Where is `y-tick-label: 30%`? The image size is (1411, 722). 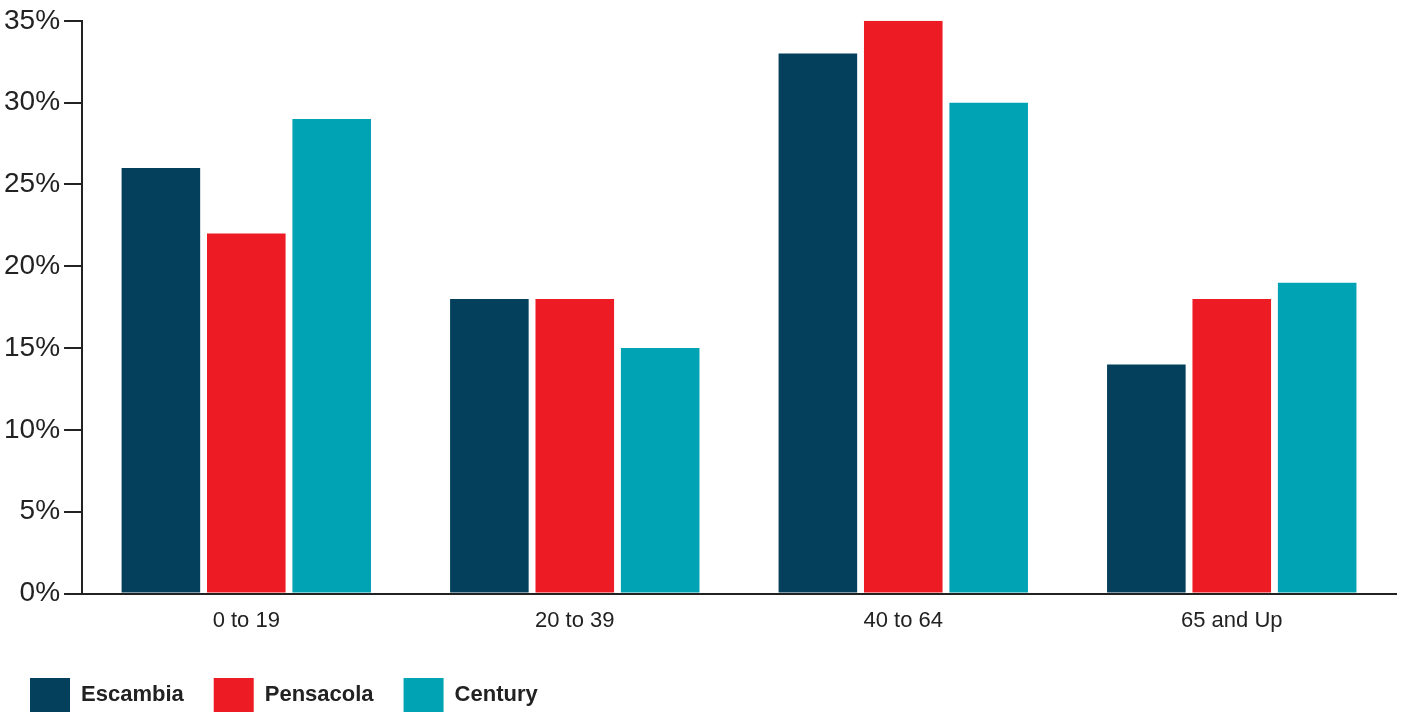
y-tick-label: 30% is located at coordinates (32, 101).